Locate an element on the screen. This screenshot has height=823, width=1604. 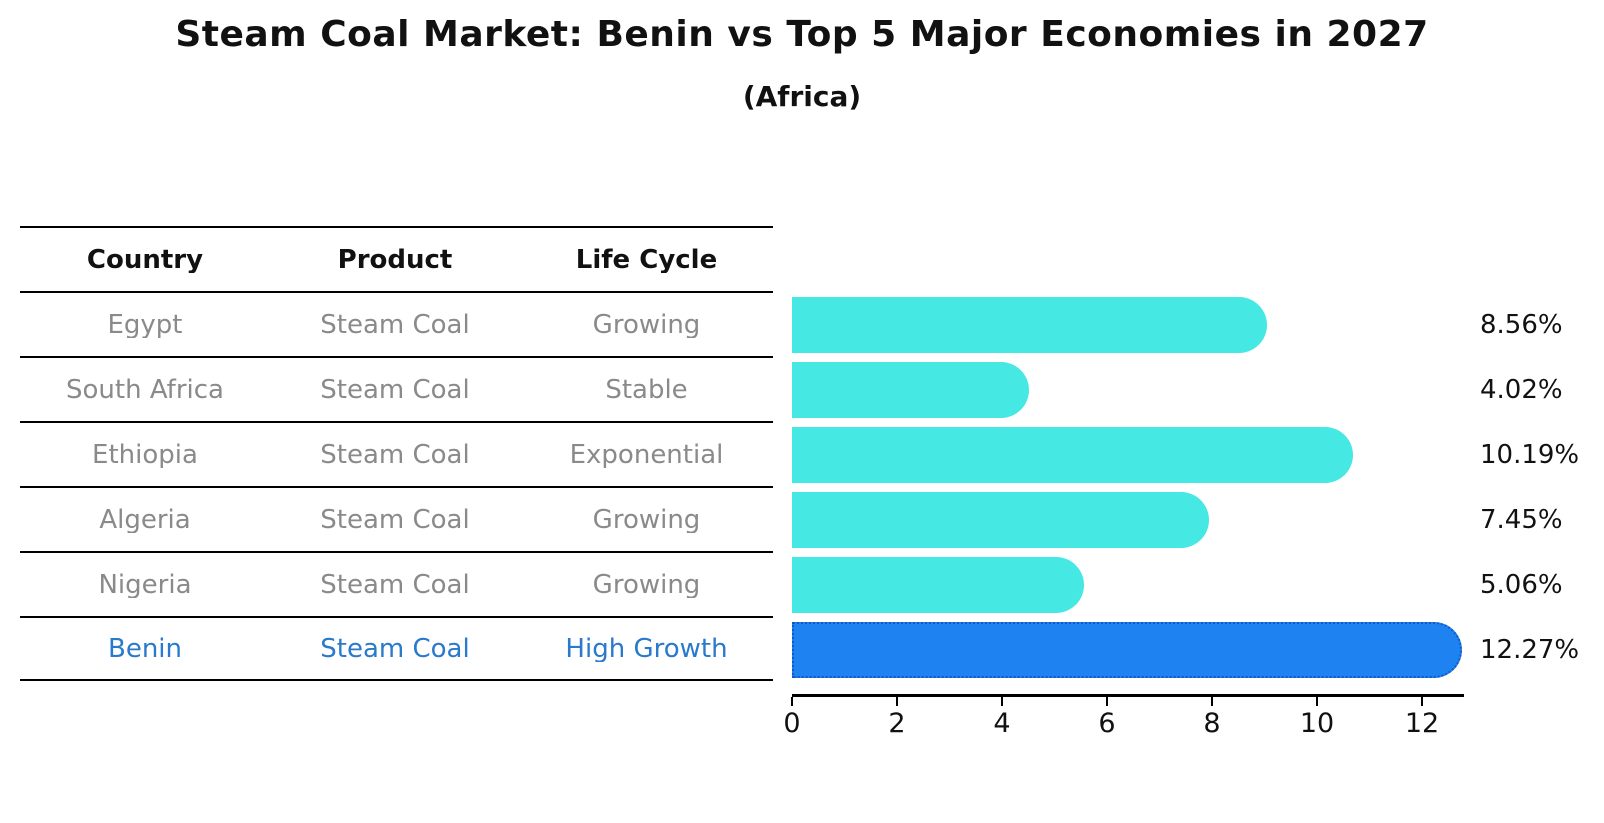
table-row: Algeria Steam Coal Growing is located at coordinates (396, 518).